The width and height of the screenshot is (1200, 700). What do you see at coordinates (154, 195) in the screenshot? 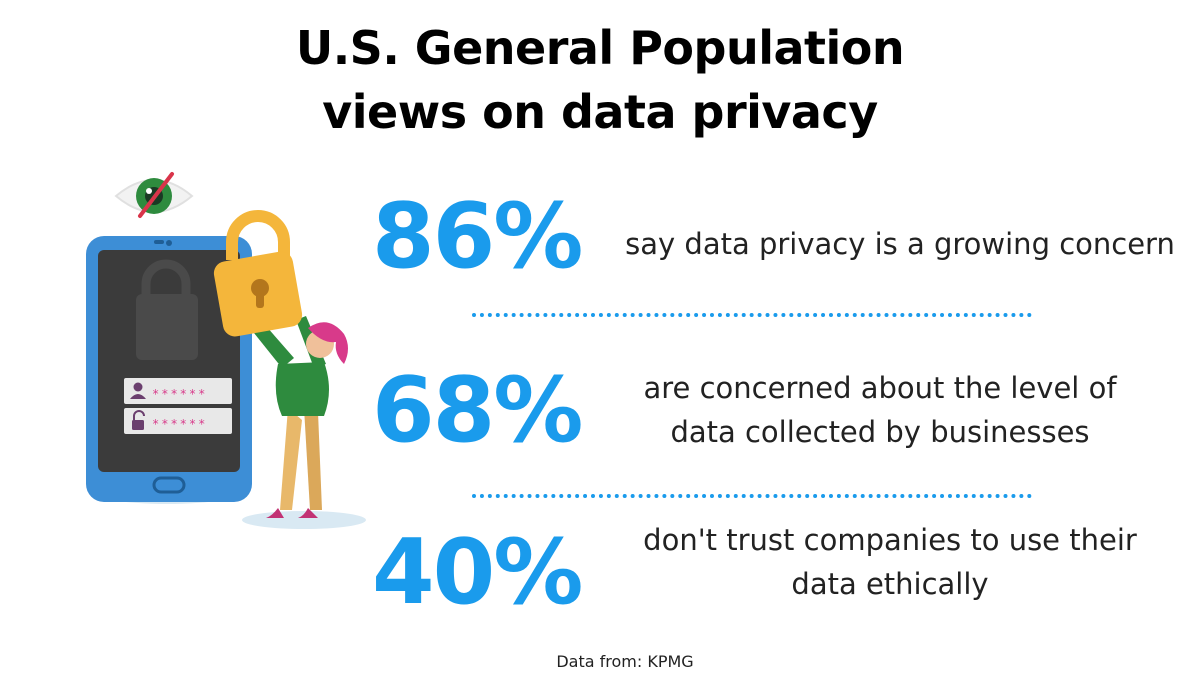
I see `eye-crossed-icon` at bounding box center [154, 195].